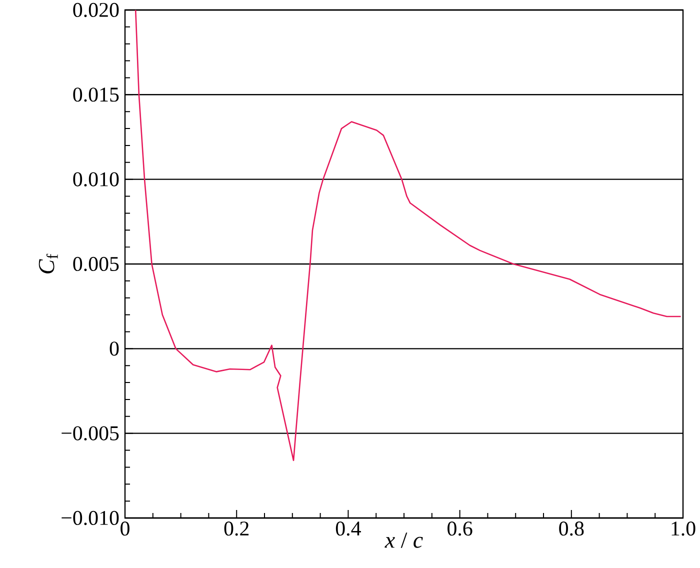  Describe the element at coordinates (684, 529) in the screenshot. I see `x-tick-label: 1.0` at that location.